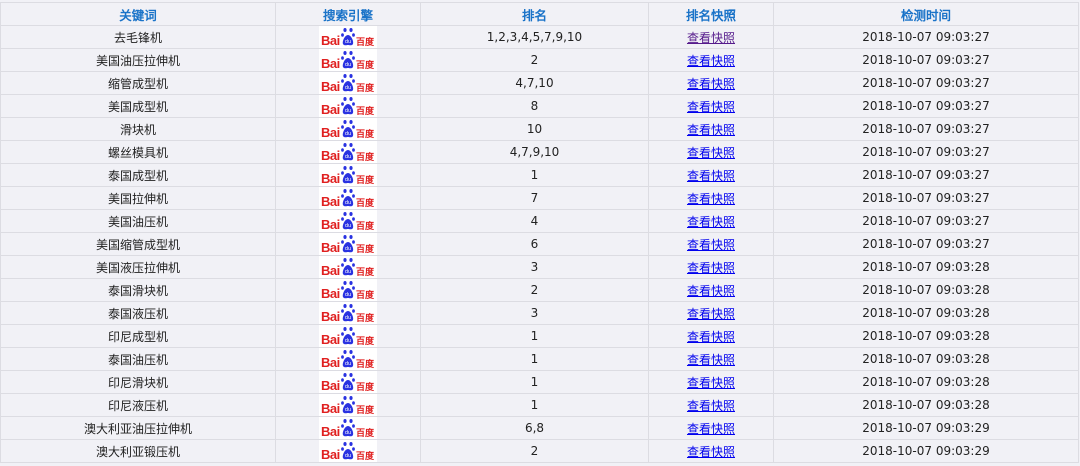 The width and height of the screenshot is (1080, 466). I want to click on keyword-cell: 螺丝模具机, so click(138, 152).